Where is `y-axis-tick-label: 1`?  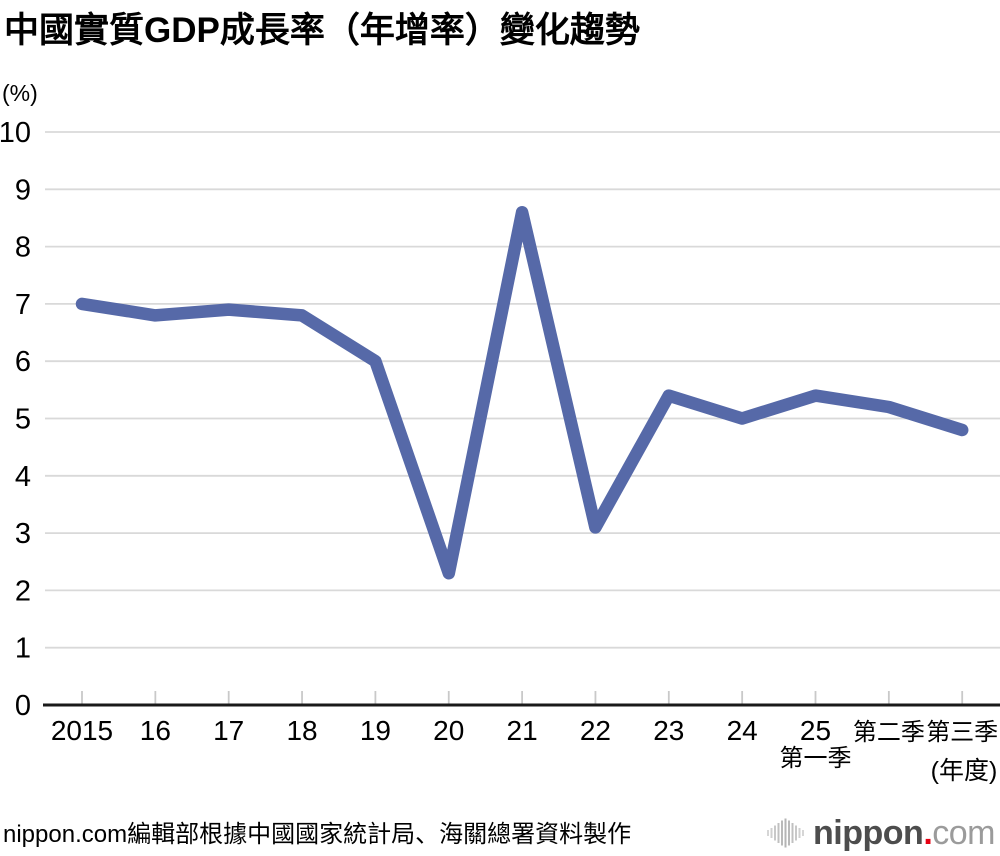
y-axis-tick-label: 1 is located at coordinates (23, 649).